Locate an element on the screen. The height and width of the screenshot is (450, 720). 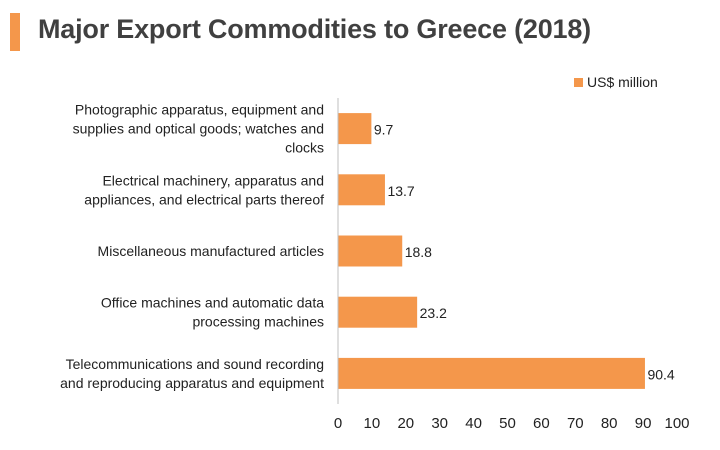
data-label: 18.8 is located at coordinates (418, 252).